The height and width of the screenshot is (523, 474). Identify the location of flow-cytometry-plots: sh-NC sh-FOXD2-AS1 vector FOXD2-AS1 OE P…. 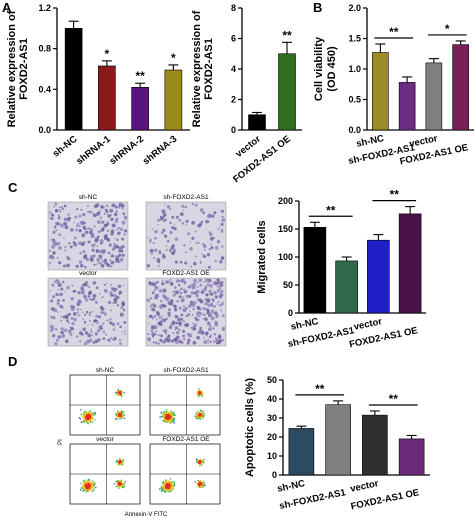
(139, 442).